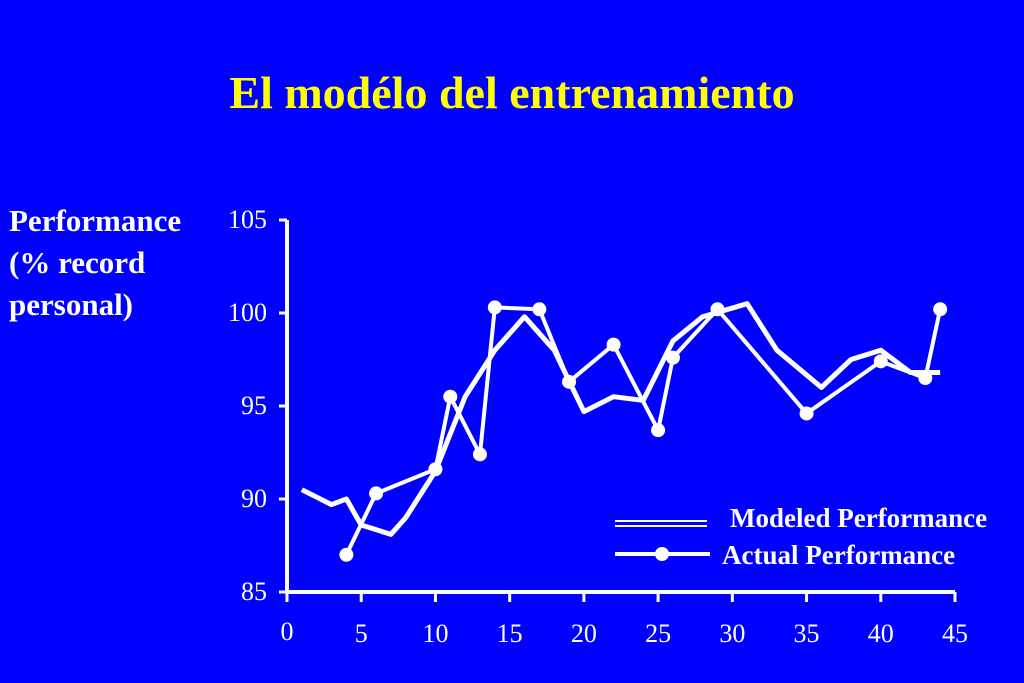  Describe the element at coordinates (71, 304) in the screenshot. I see `y-axis-label-line-3: personal)` at that location.